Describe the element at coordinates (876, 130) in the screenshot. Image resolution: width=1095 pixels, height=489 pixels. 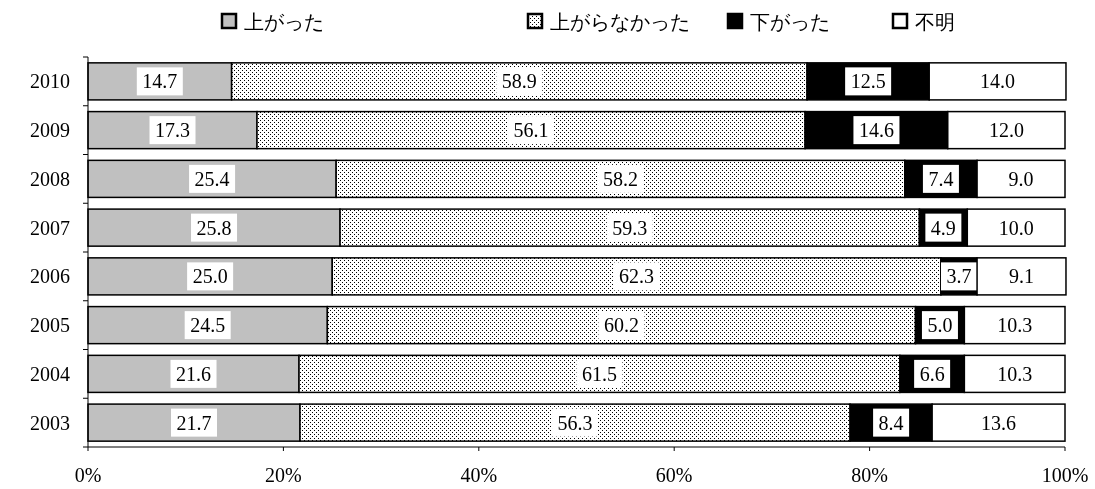
I see `data-label: 14.6` at that location.